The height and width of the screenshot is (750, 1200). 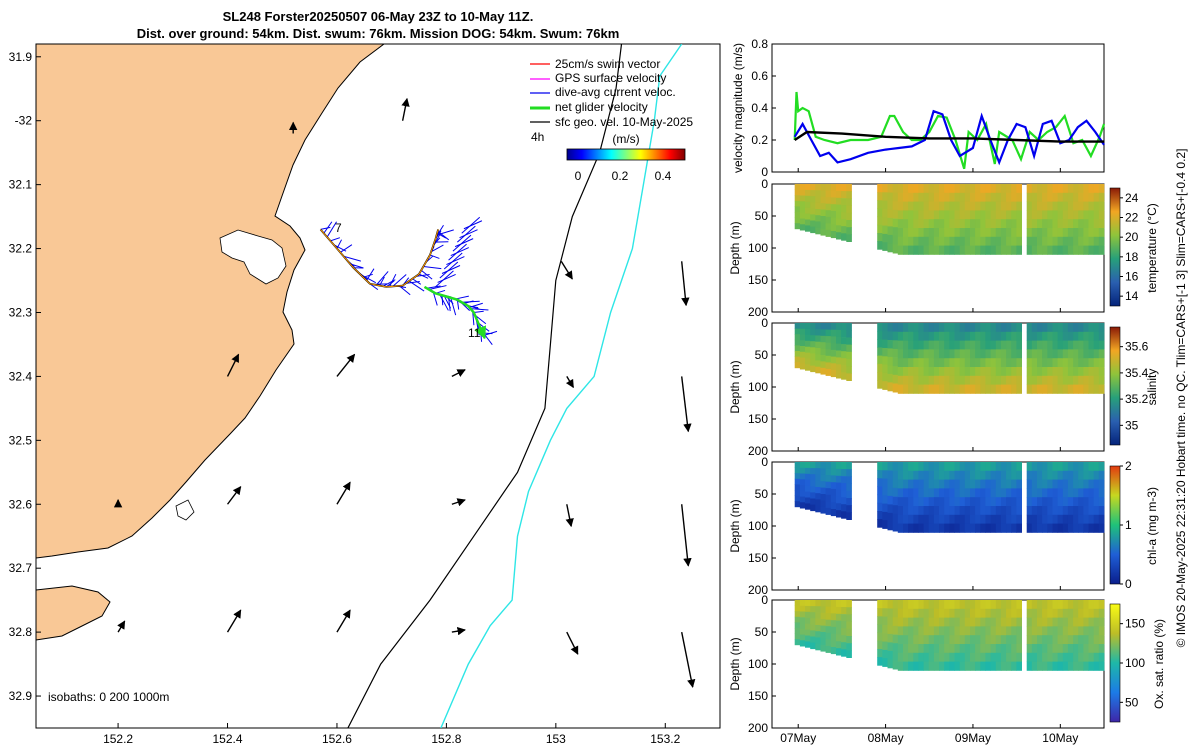 What do you see at coordinates (663, 176) in the screenshot?
I see `colorbar-tick-0-4: 0.4` at bounding box center [663, 176].